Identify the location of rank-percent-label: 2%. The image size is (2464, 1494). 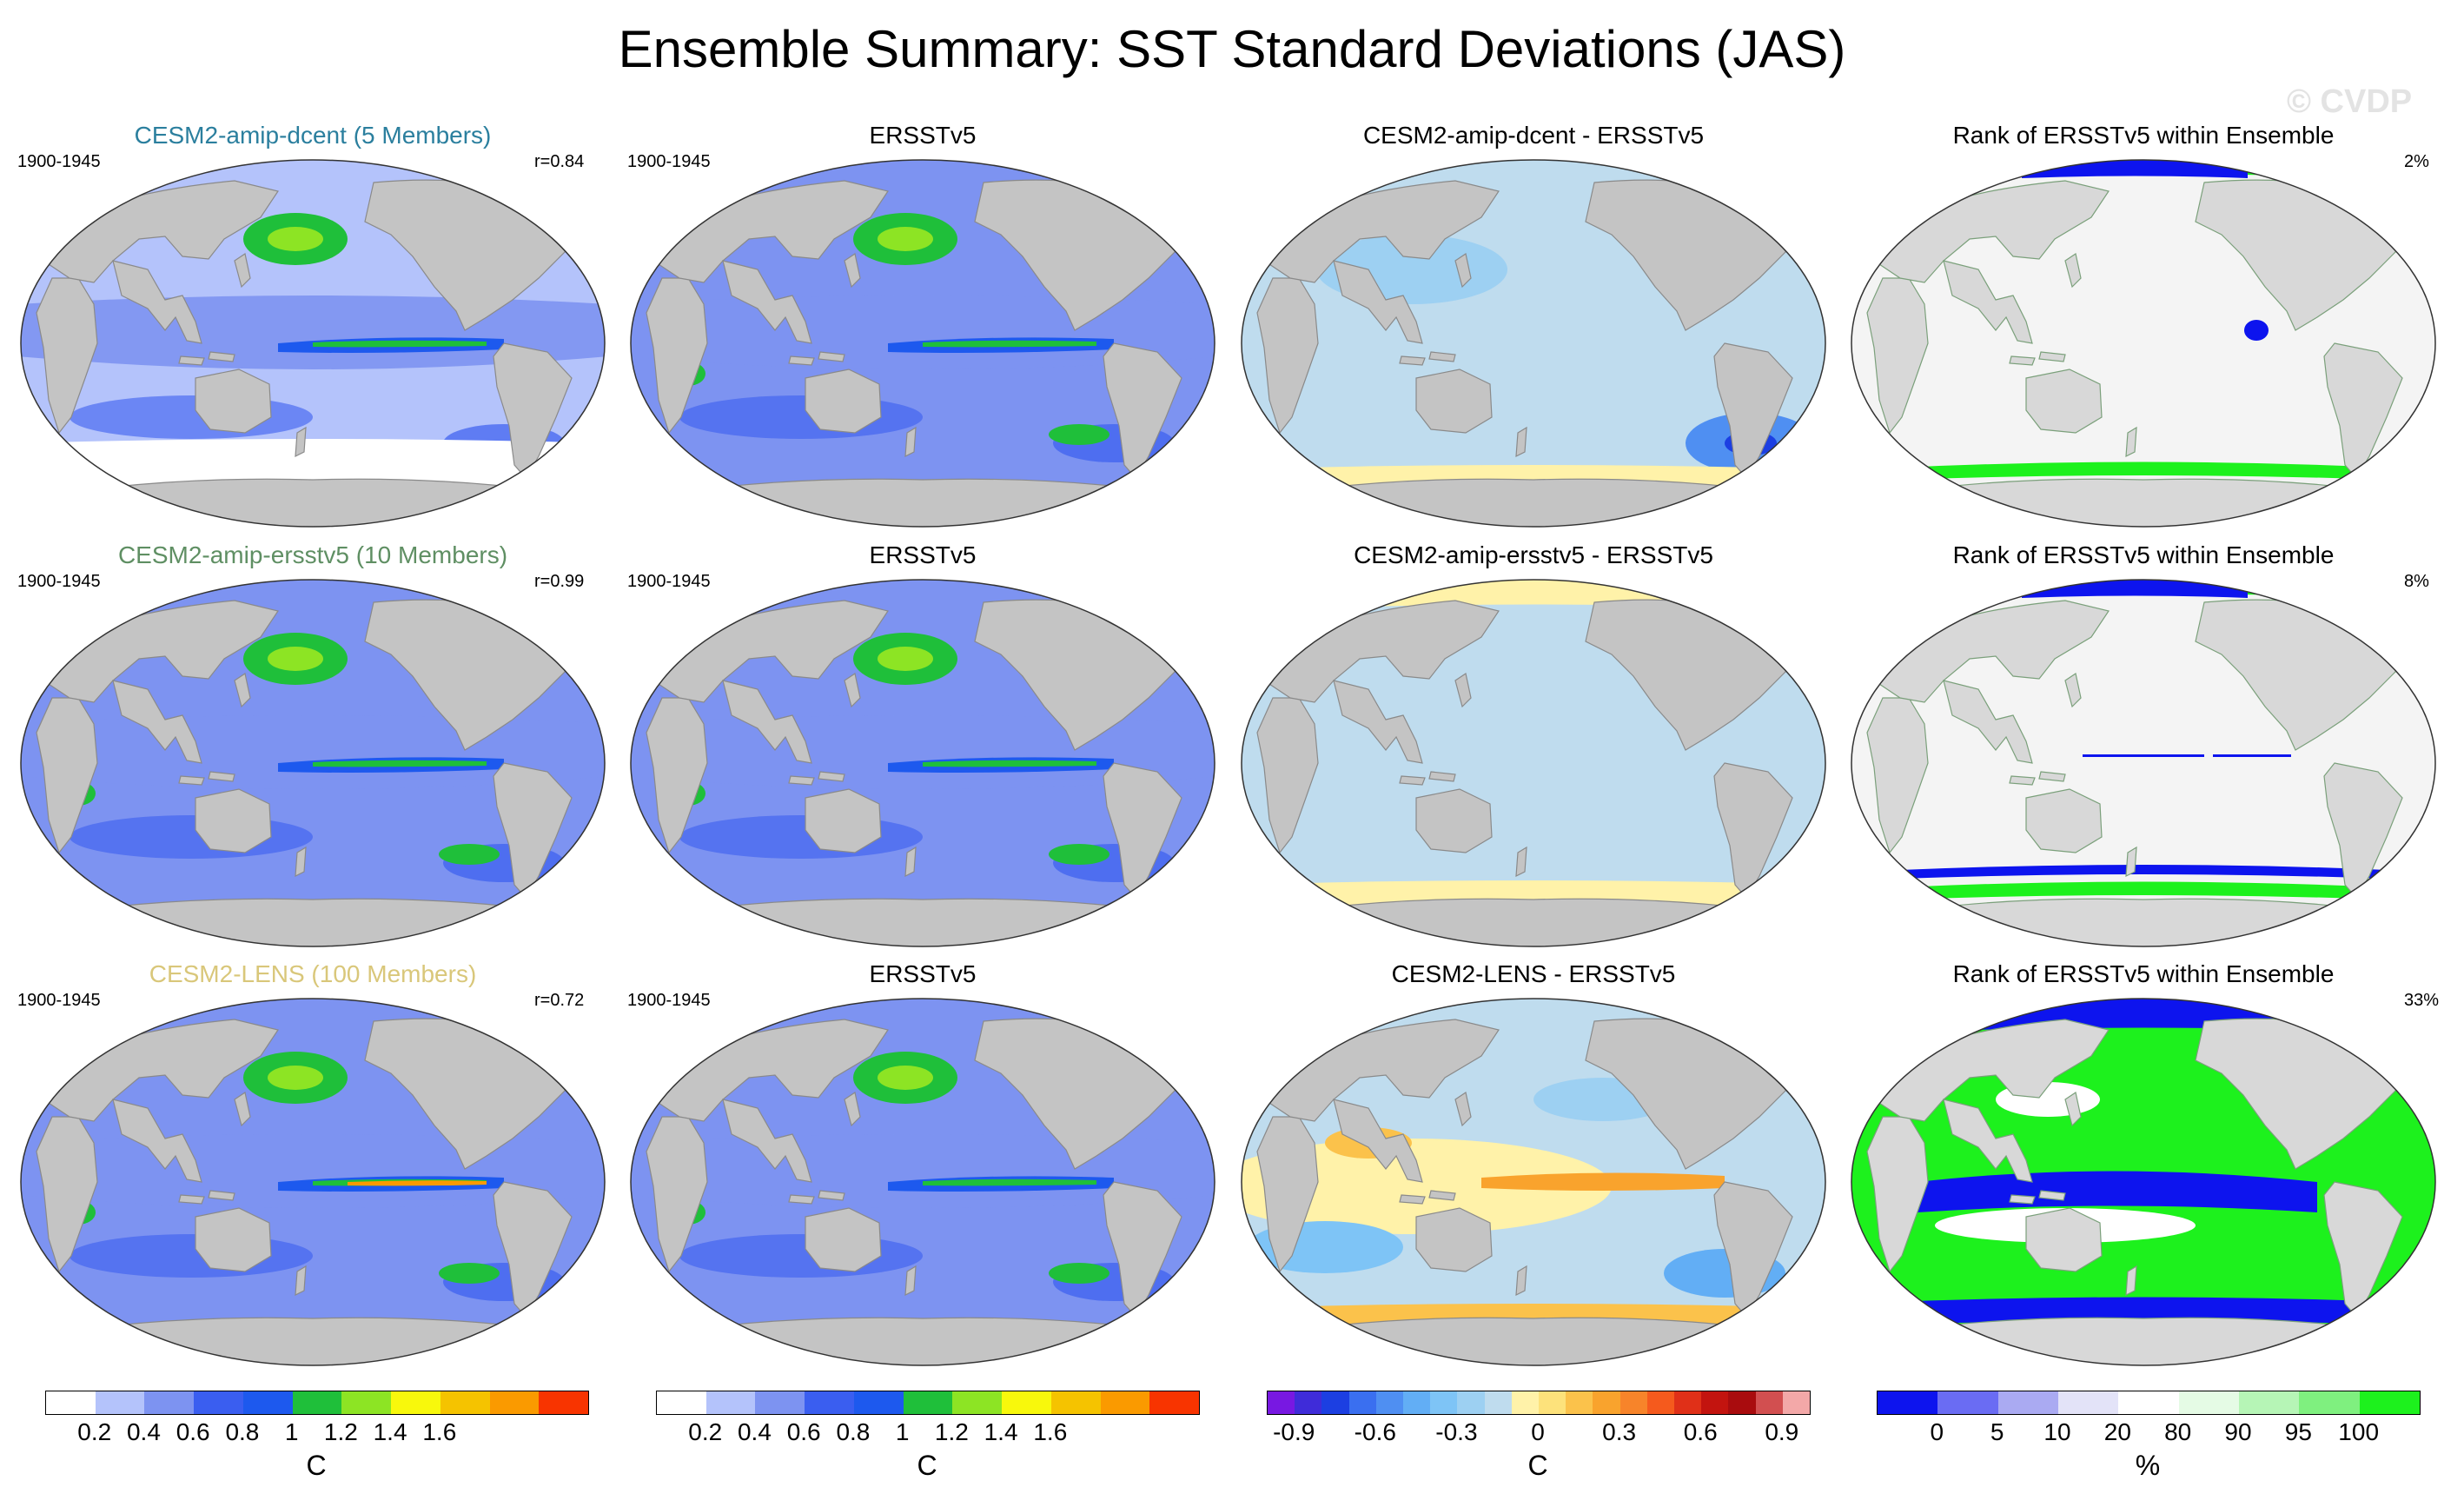
(2416, 161).